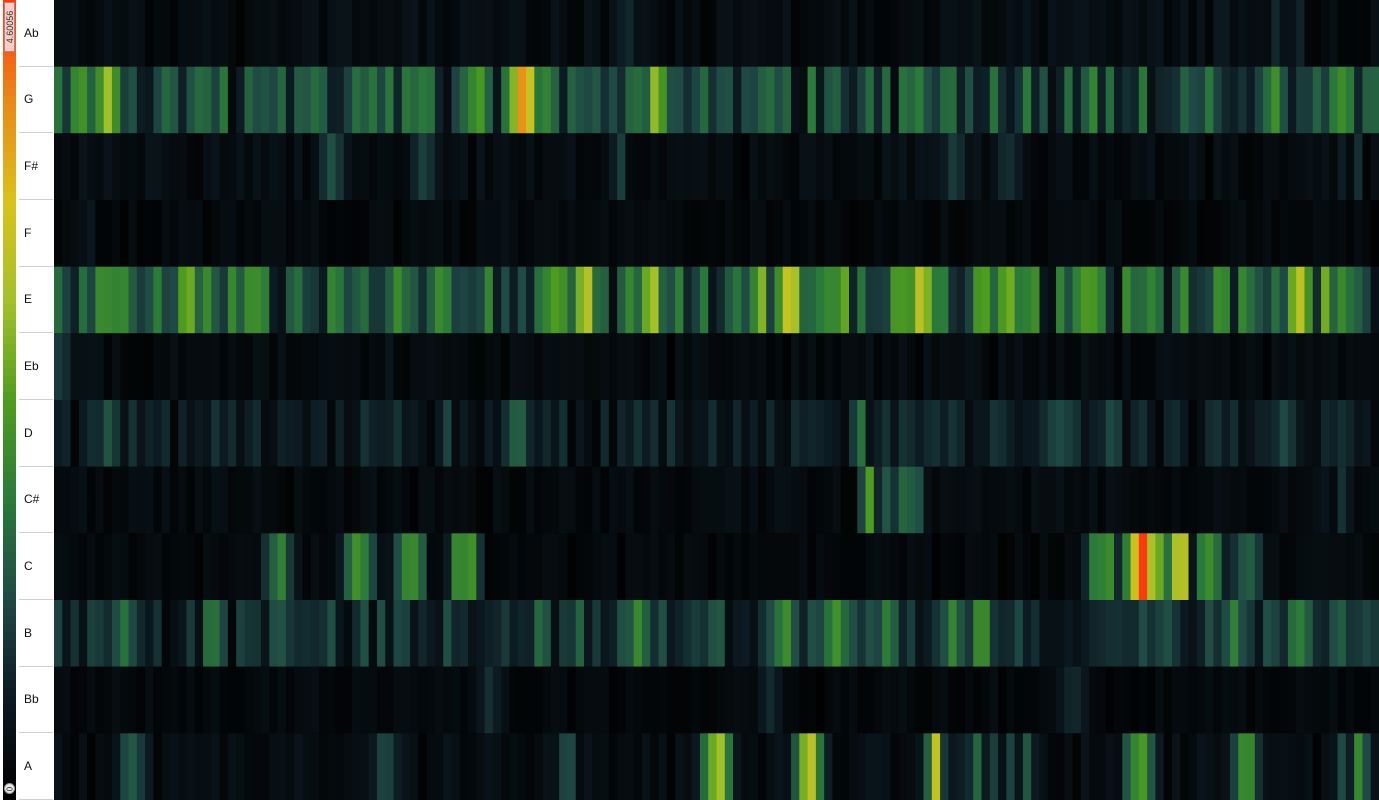 This screenshot has height=800, width=1379. What do you see at coordinates (36, 766) in the screenshot?
I see `row-label-a: A` at bounding box center [36, 766].